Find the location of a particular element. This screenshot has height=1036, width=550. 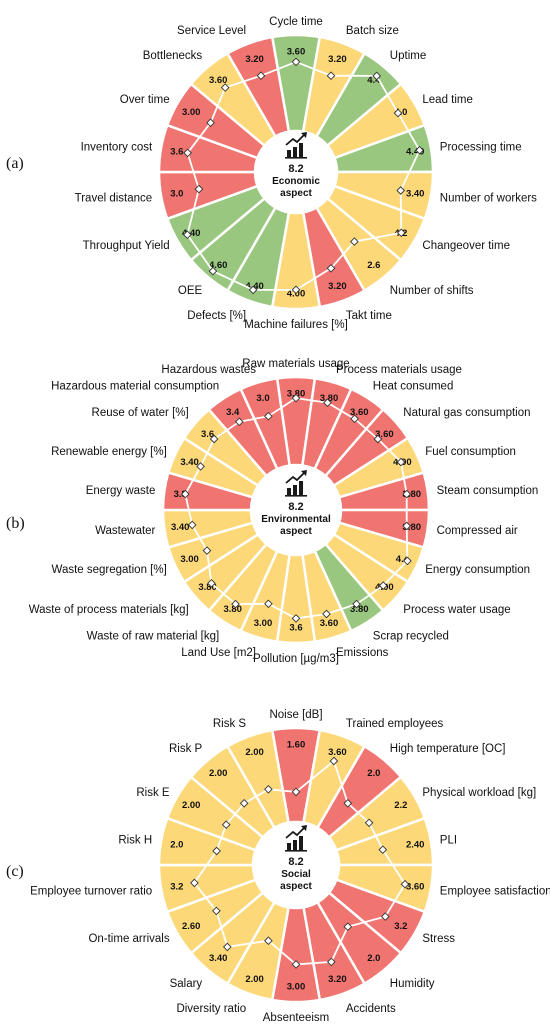

value-label: 3.8 is located at coordinates (180, 494).